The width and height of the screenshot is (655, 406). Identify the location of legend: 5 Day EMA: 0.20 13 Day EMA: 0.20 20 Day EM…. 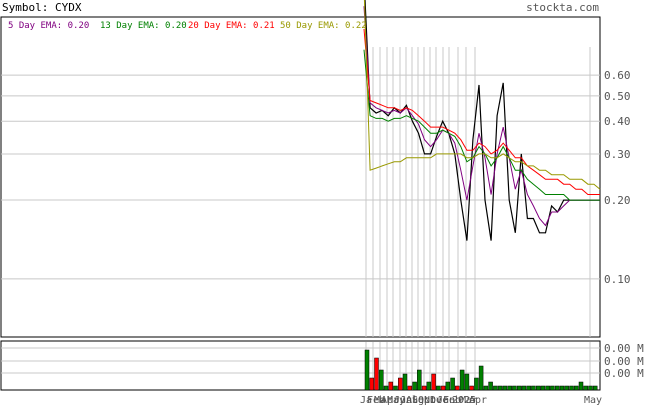
(187, 26).